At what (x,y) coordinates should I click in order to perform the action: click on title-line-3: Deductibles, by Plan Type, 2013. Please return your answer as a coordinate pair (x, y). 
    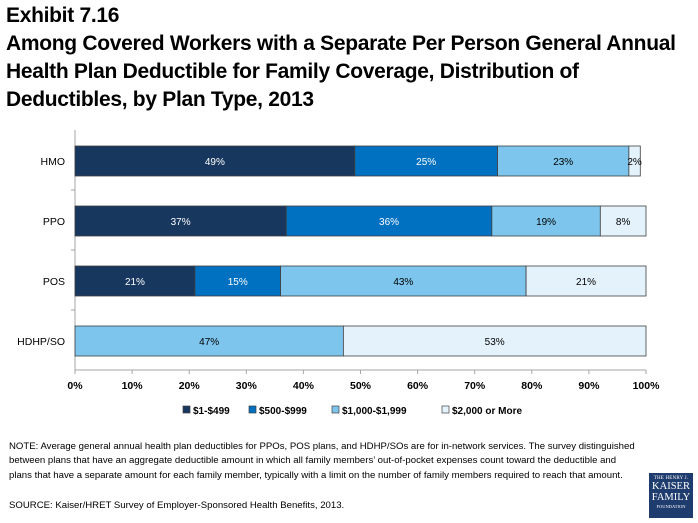
    Looking at the image, I should click on (160, 99).